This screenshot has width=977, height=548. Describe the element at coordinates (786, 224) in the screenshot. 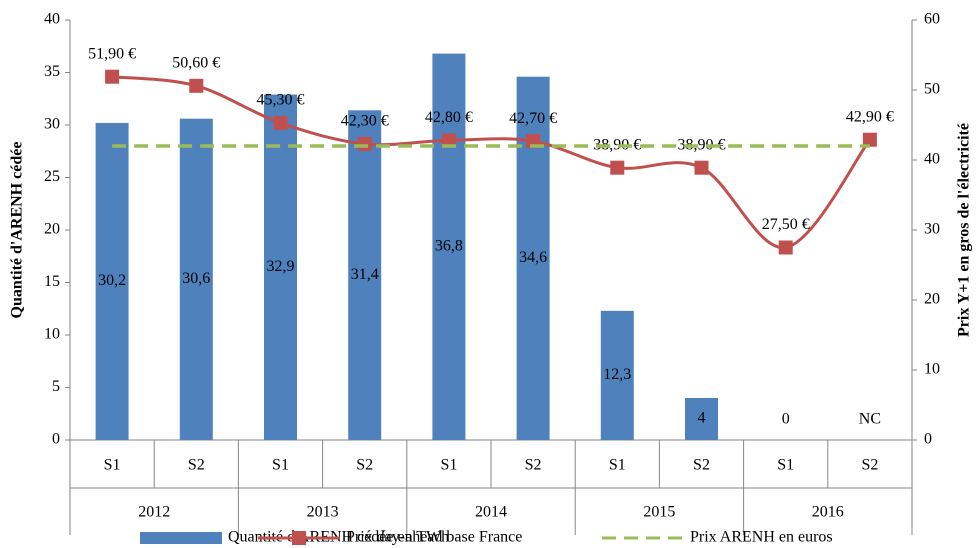

I see `line-value-label: 27,50 €` at that location.